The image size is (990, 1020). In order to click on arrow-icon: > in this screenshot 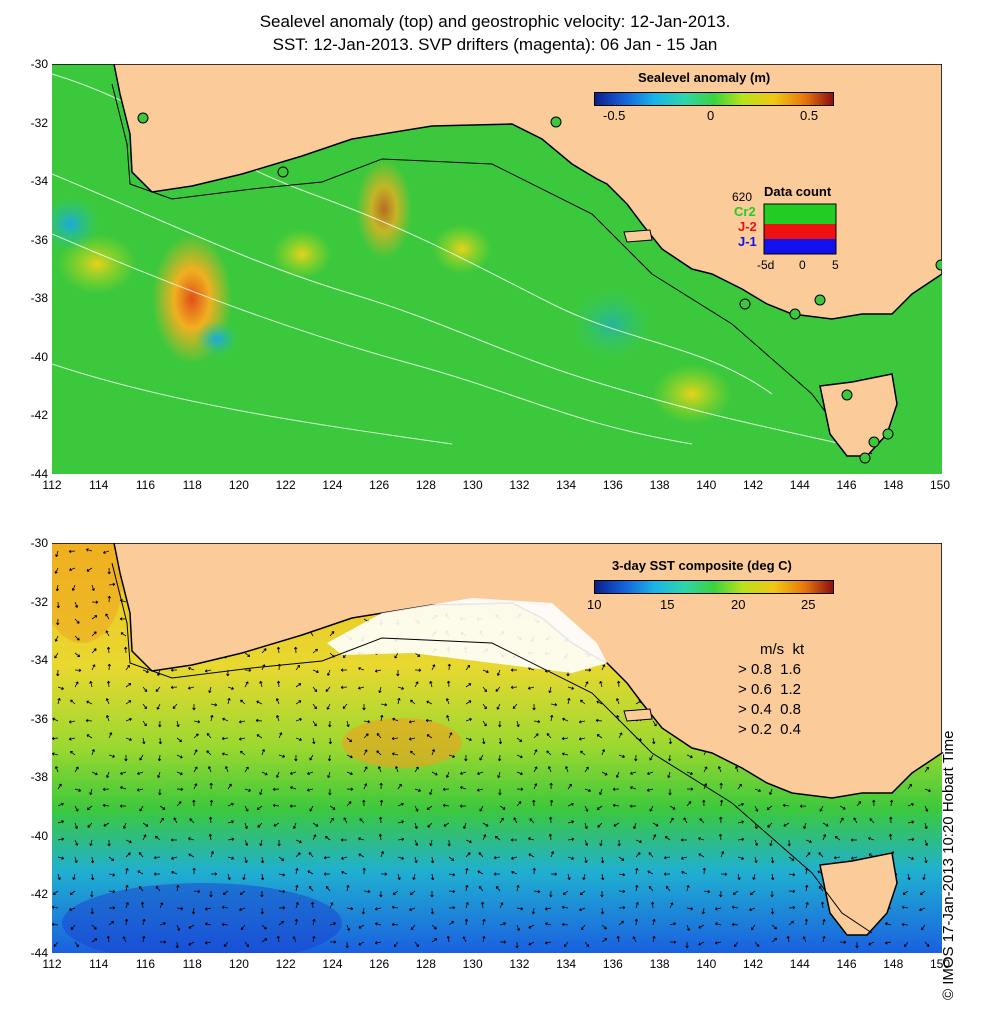, I will do `click(742, 729)`.